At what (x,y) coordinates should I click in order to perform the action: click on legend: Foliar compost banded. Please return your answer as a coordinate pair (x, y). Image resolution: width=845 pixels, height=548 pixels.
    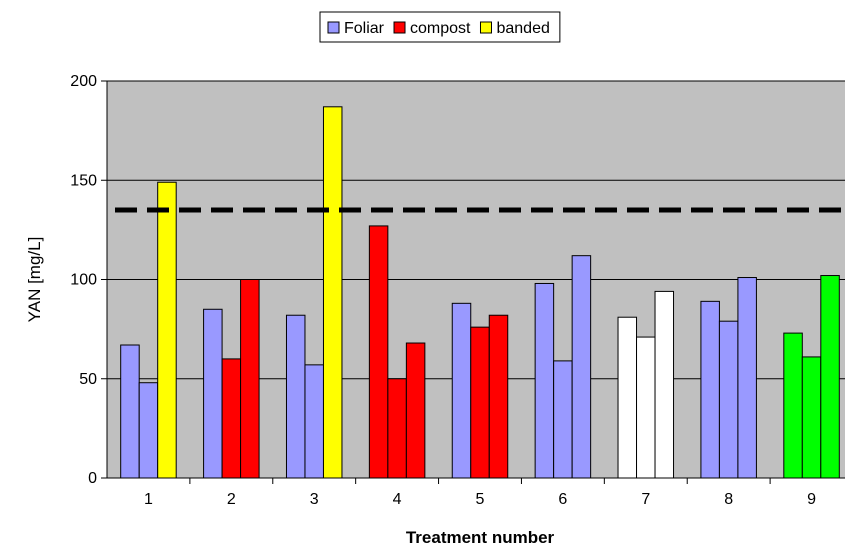
    Looking at the image, I should click on (440, 27).